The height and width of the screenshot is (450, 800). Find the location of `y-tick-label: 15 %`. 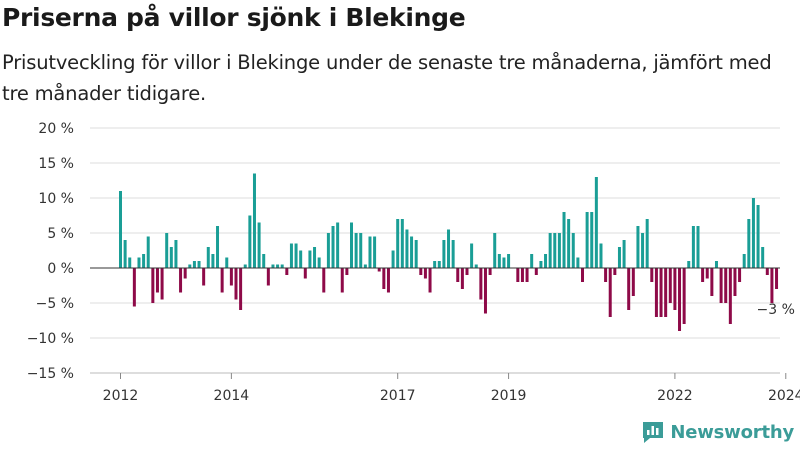

y-tick-label: 15 % is located at coordinates (56, 164).